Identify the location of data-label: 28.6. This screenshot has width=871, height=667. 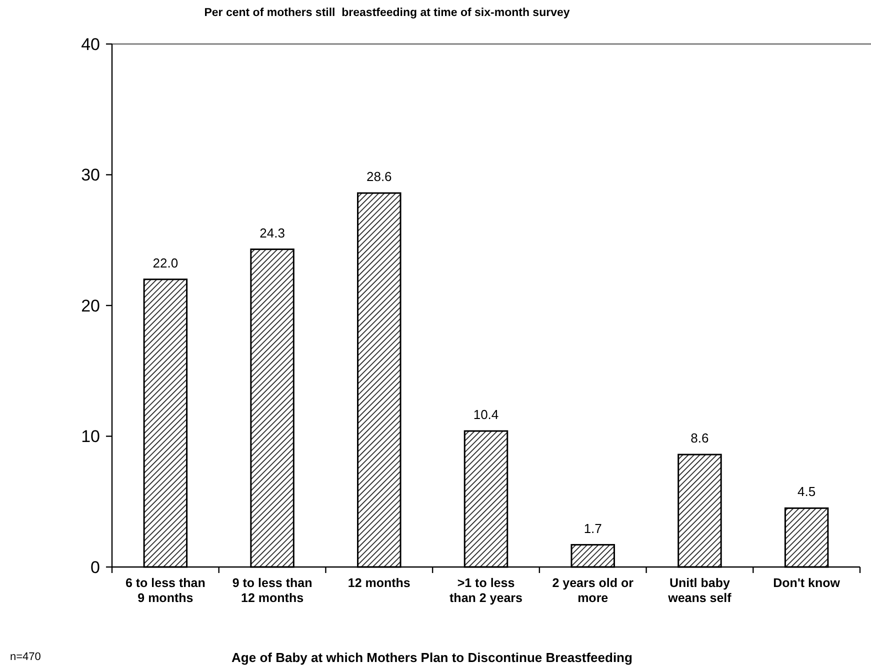
(379, 176).